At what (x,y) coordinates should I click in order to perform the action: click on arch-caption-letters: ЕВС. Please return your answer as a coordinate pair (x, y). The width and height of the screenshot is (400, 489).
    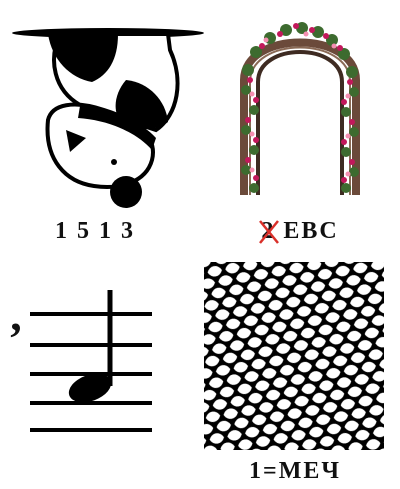
    Looking at the image, I should click on (311, 231).